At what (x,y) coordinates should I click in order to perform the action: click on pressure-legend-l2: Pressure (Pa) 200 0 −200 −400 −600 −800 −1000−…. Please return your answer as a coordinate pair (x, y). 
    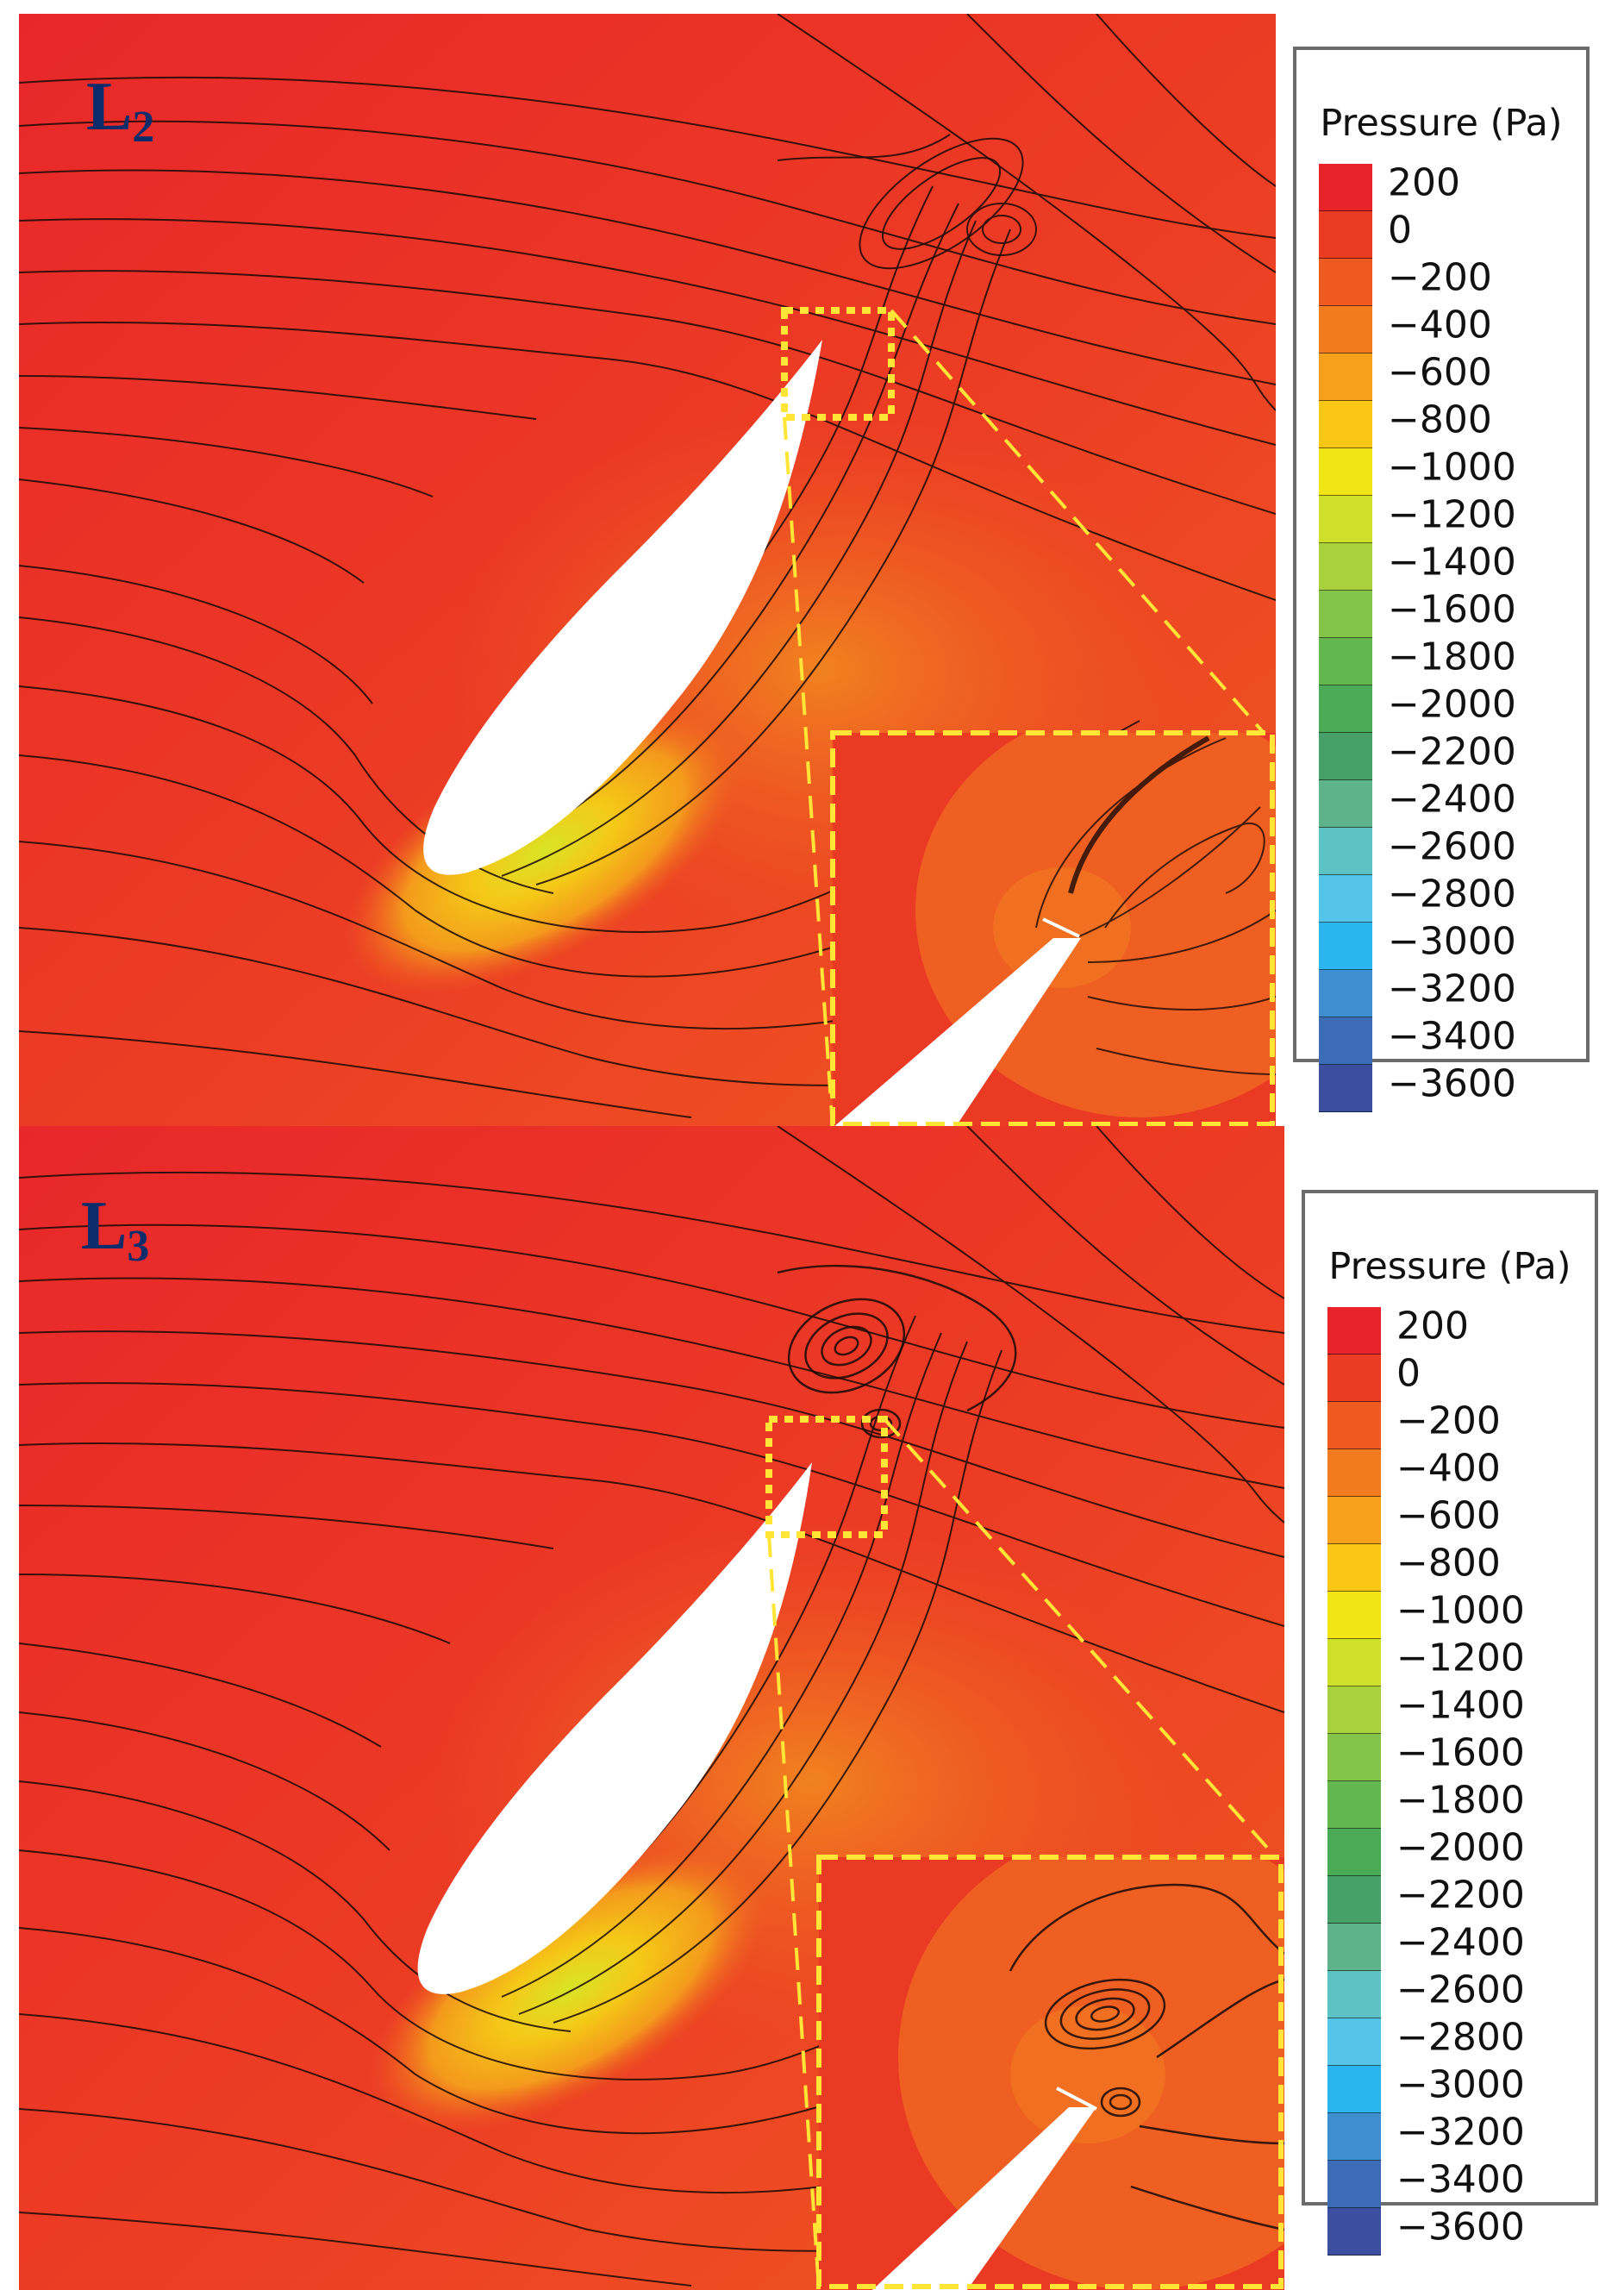
    Looking at the image, I should click on (1442, 579).